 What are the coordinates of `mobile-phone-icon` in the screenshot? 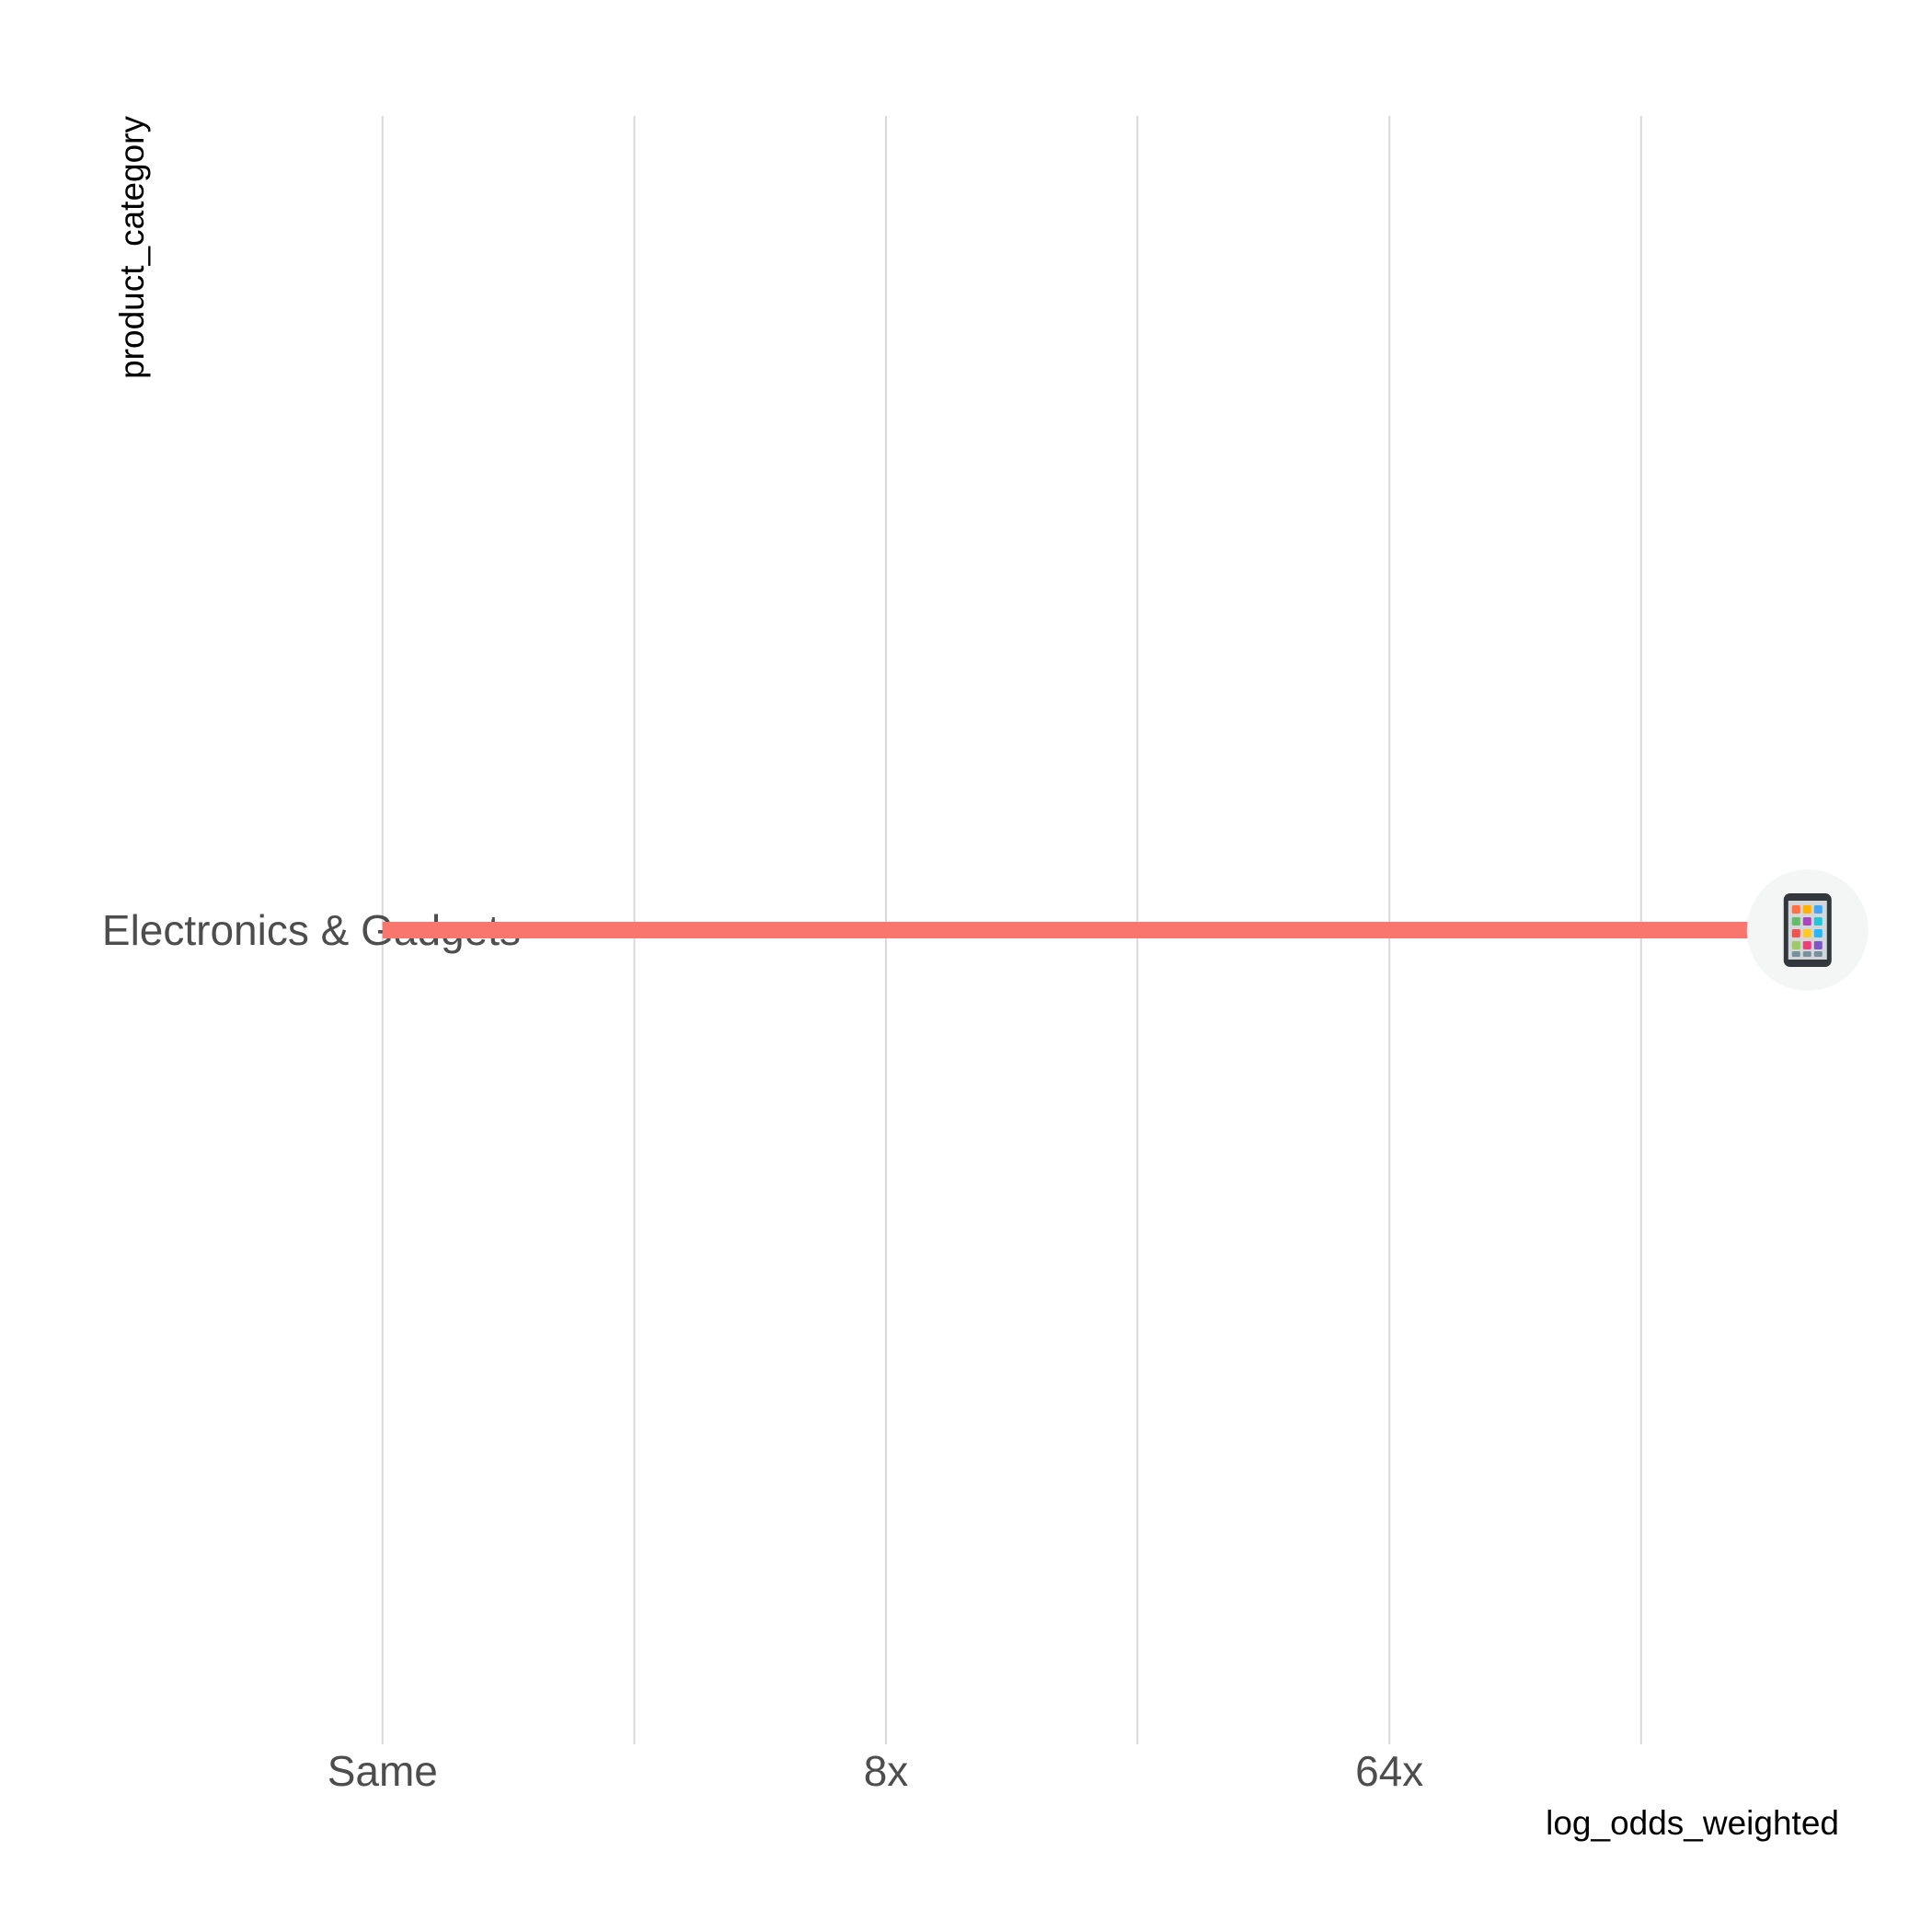 It's located at (1807, 930).